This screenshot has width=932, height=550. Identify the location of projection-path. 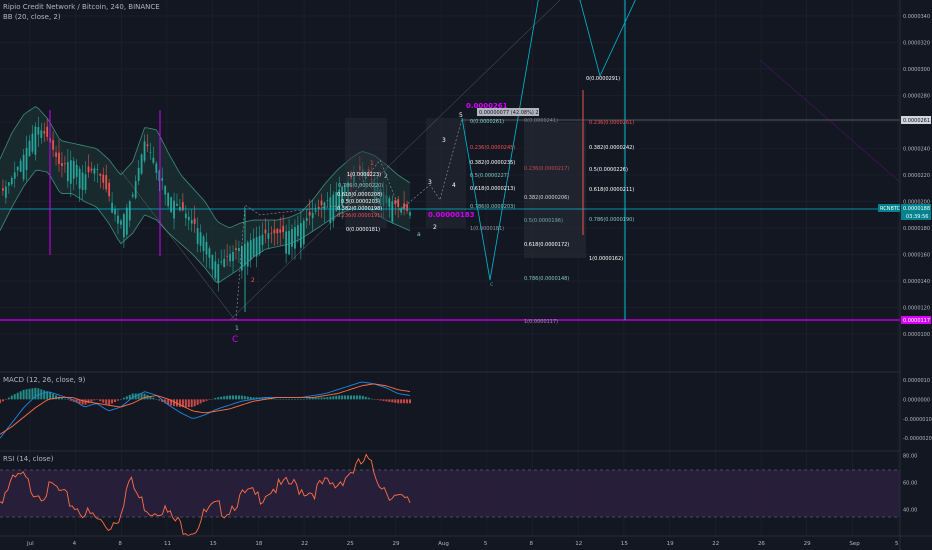
(548, 140).